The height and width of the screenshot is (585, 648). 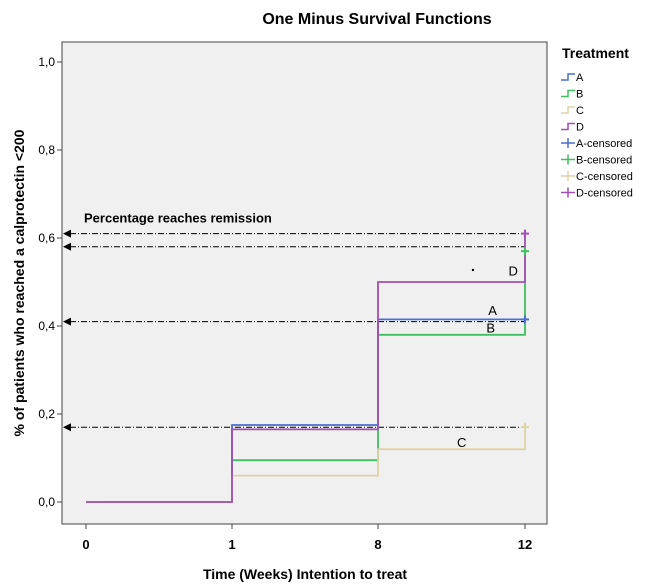 I want to click on legend-label: D-censored, so click(x=604, y=194).